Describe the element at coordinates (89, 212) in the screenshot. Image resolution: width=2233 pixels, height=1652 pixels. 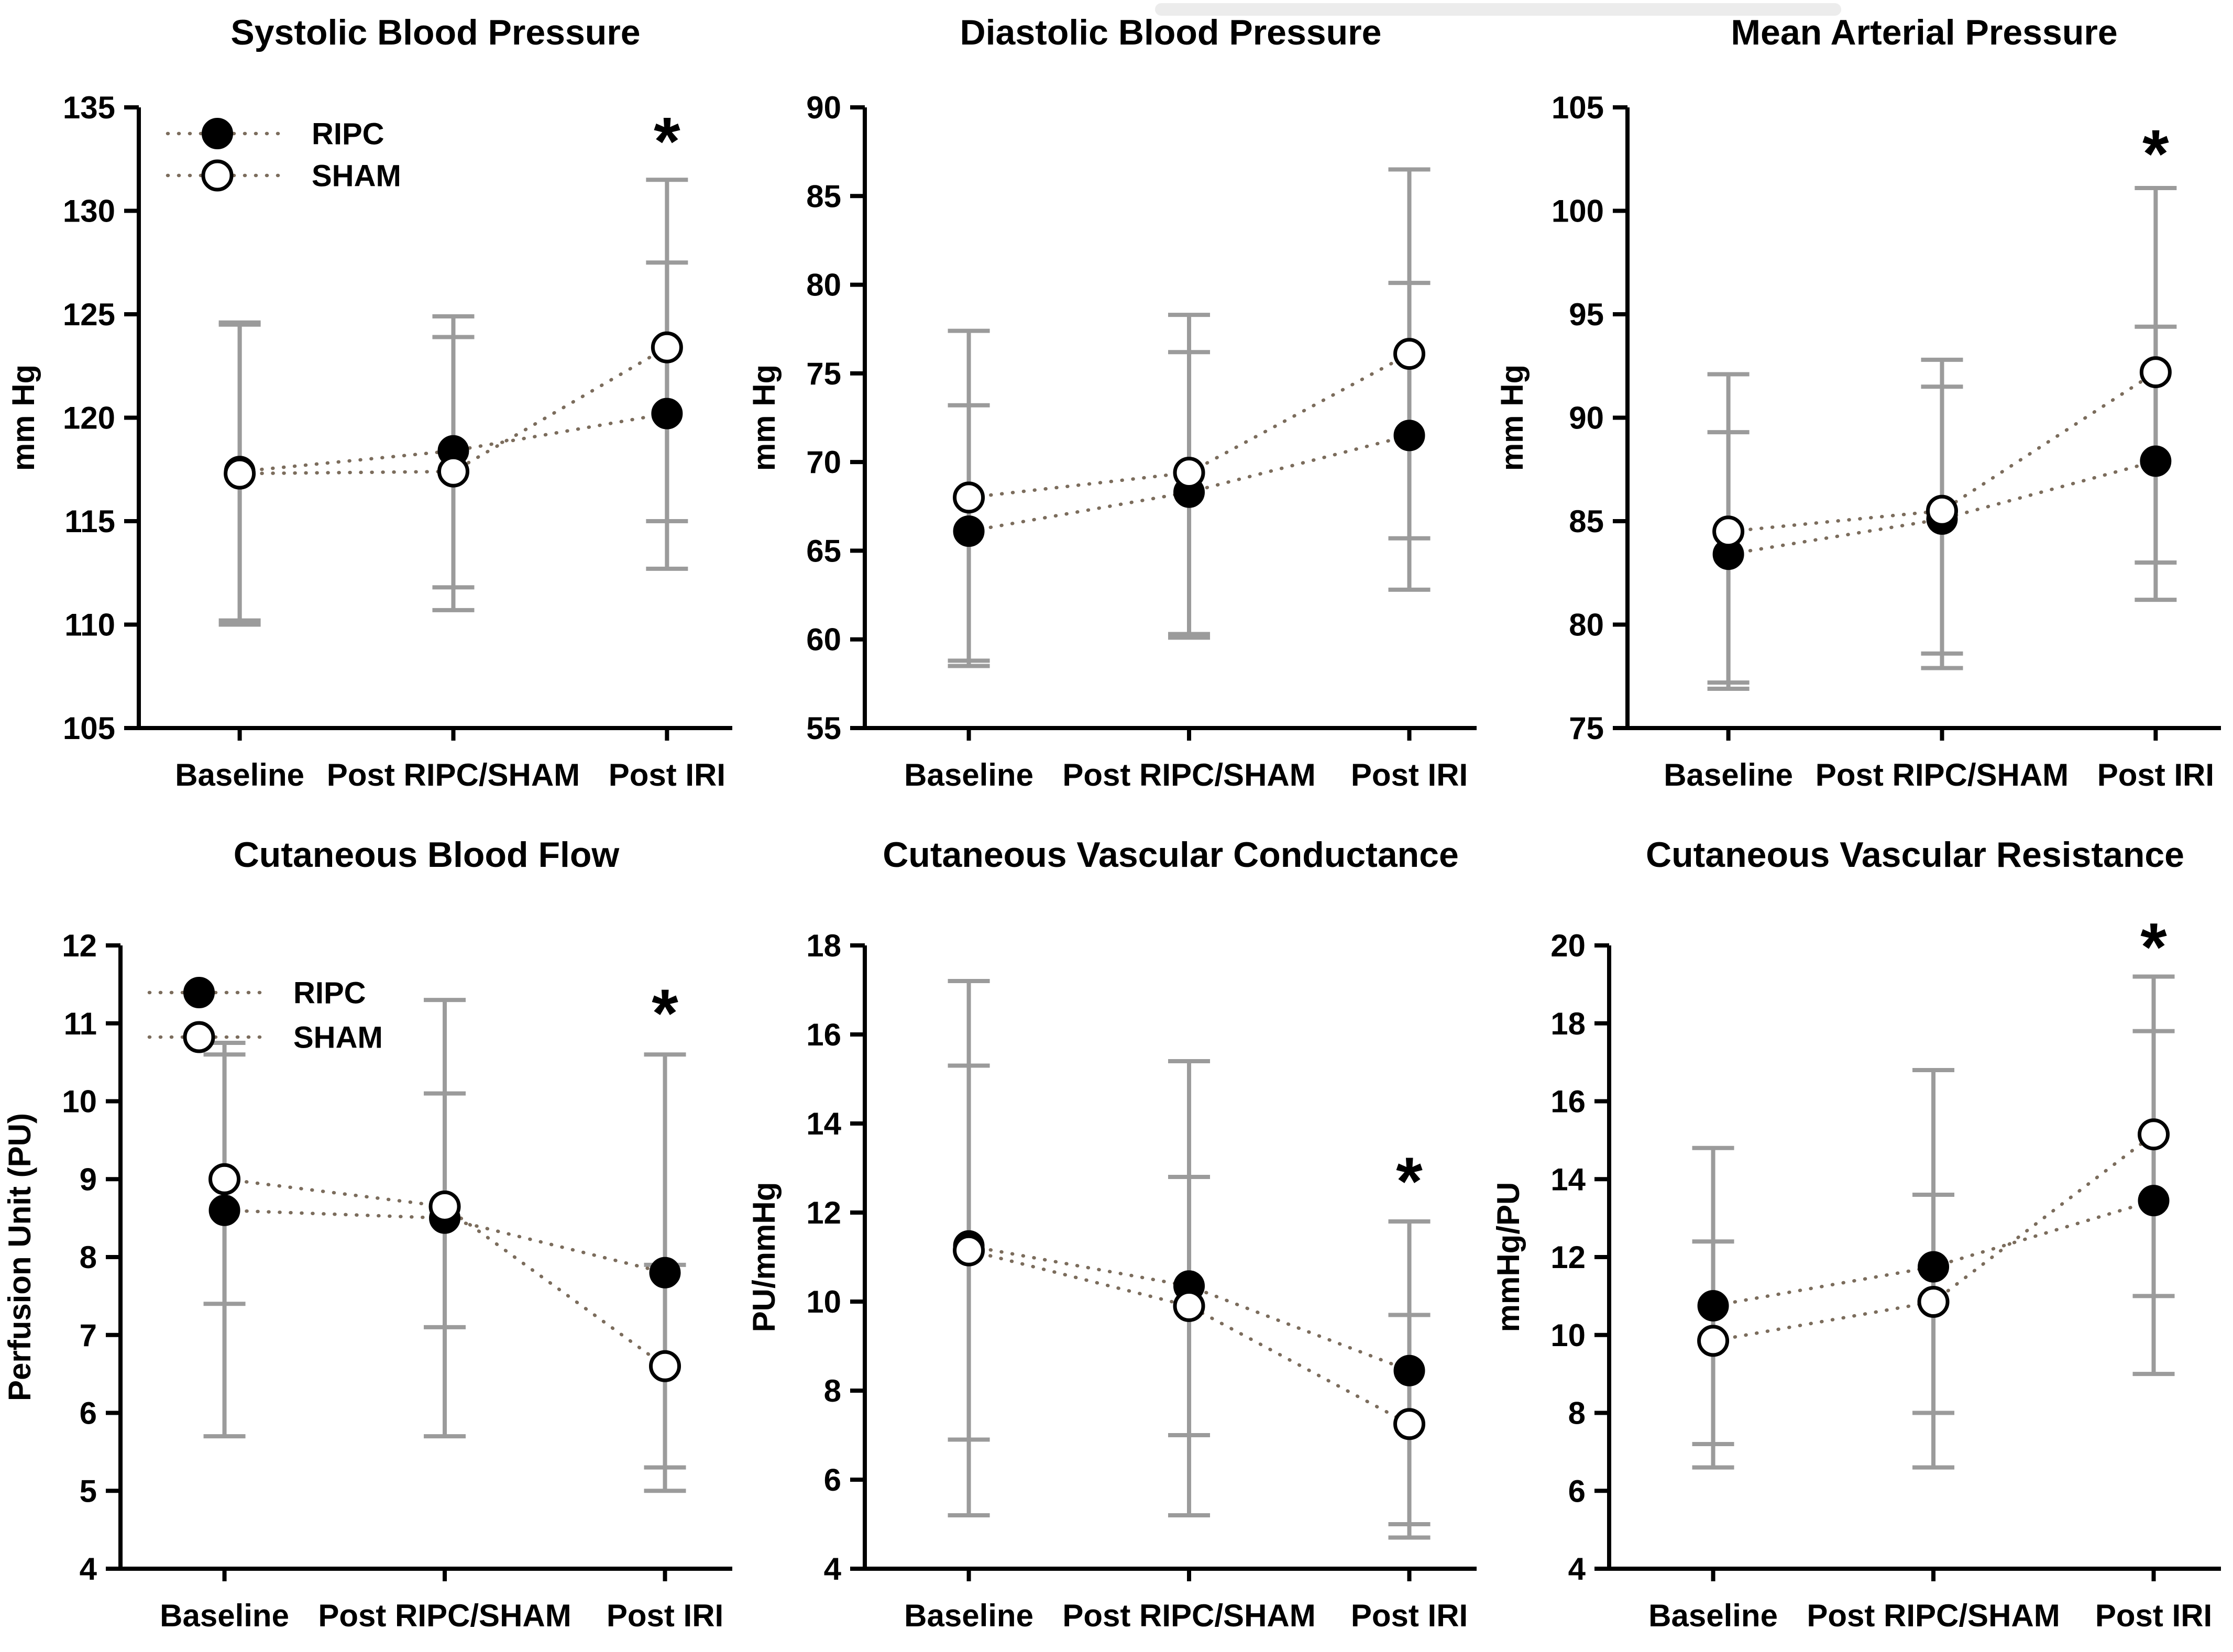
I see `y-tick-label: 130` at that location.